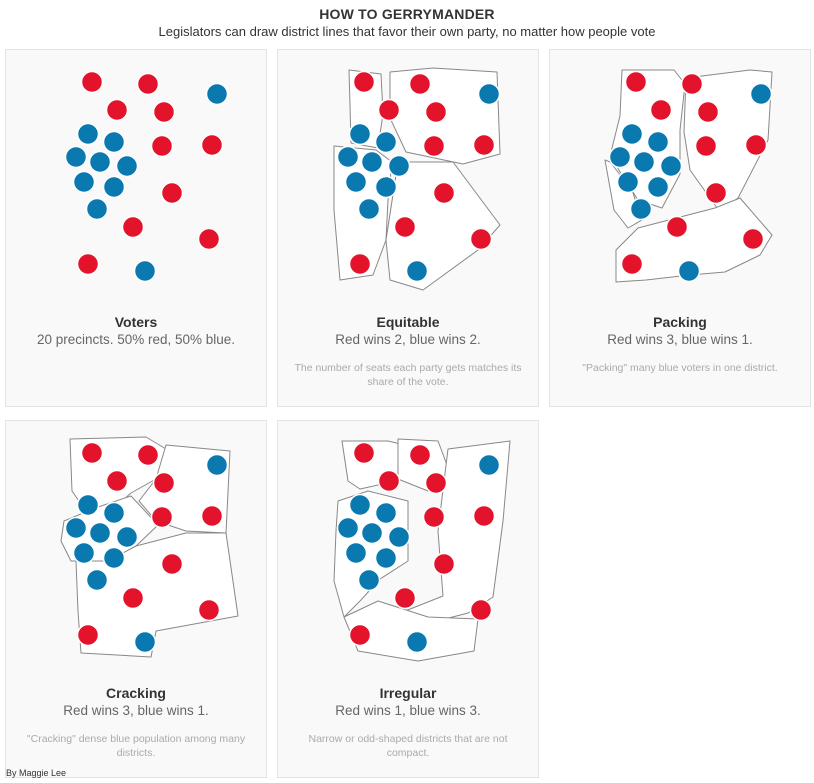 The image size is (814, 783). What do you see at coordinates (408, 693) in the screenshot?
I see `panel-title: Irregular` at bounding box center [408, 693].